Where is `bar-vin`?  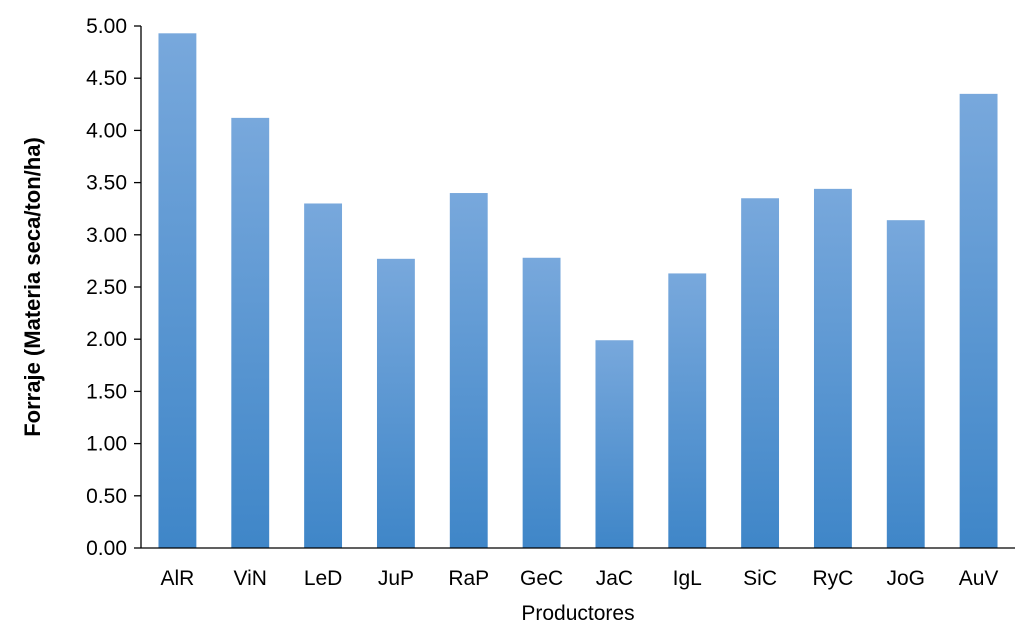
bar-vin is located at coordinates (250, 332).